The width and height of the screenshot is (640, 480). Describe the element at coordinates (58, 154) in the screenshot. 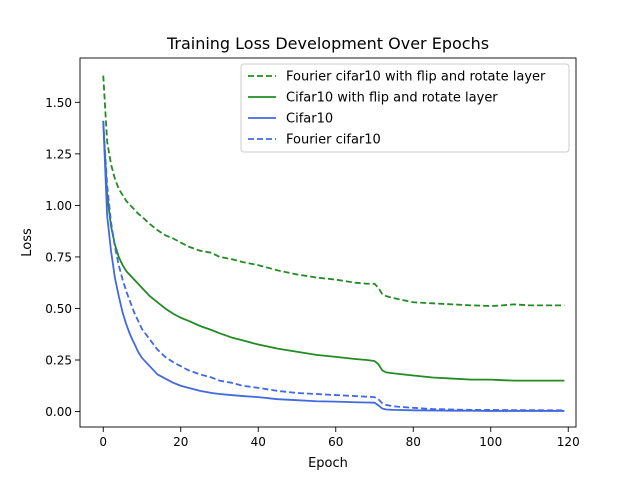

I see `y-tick-label: 1.25` at that location.